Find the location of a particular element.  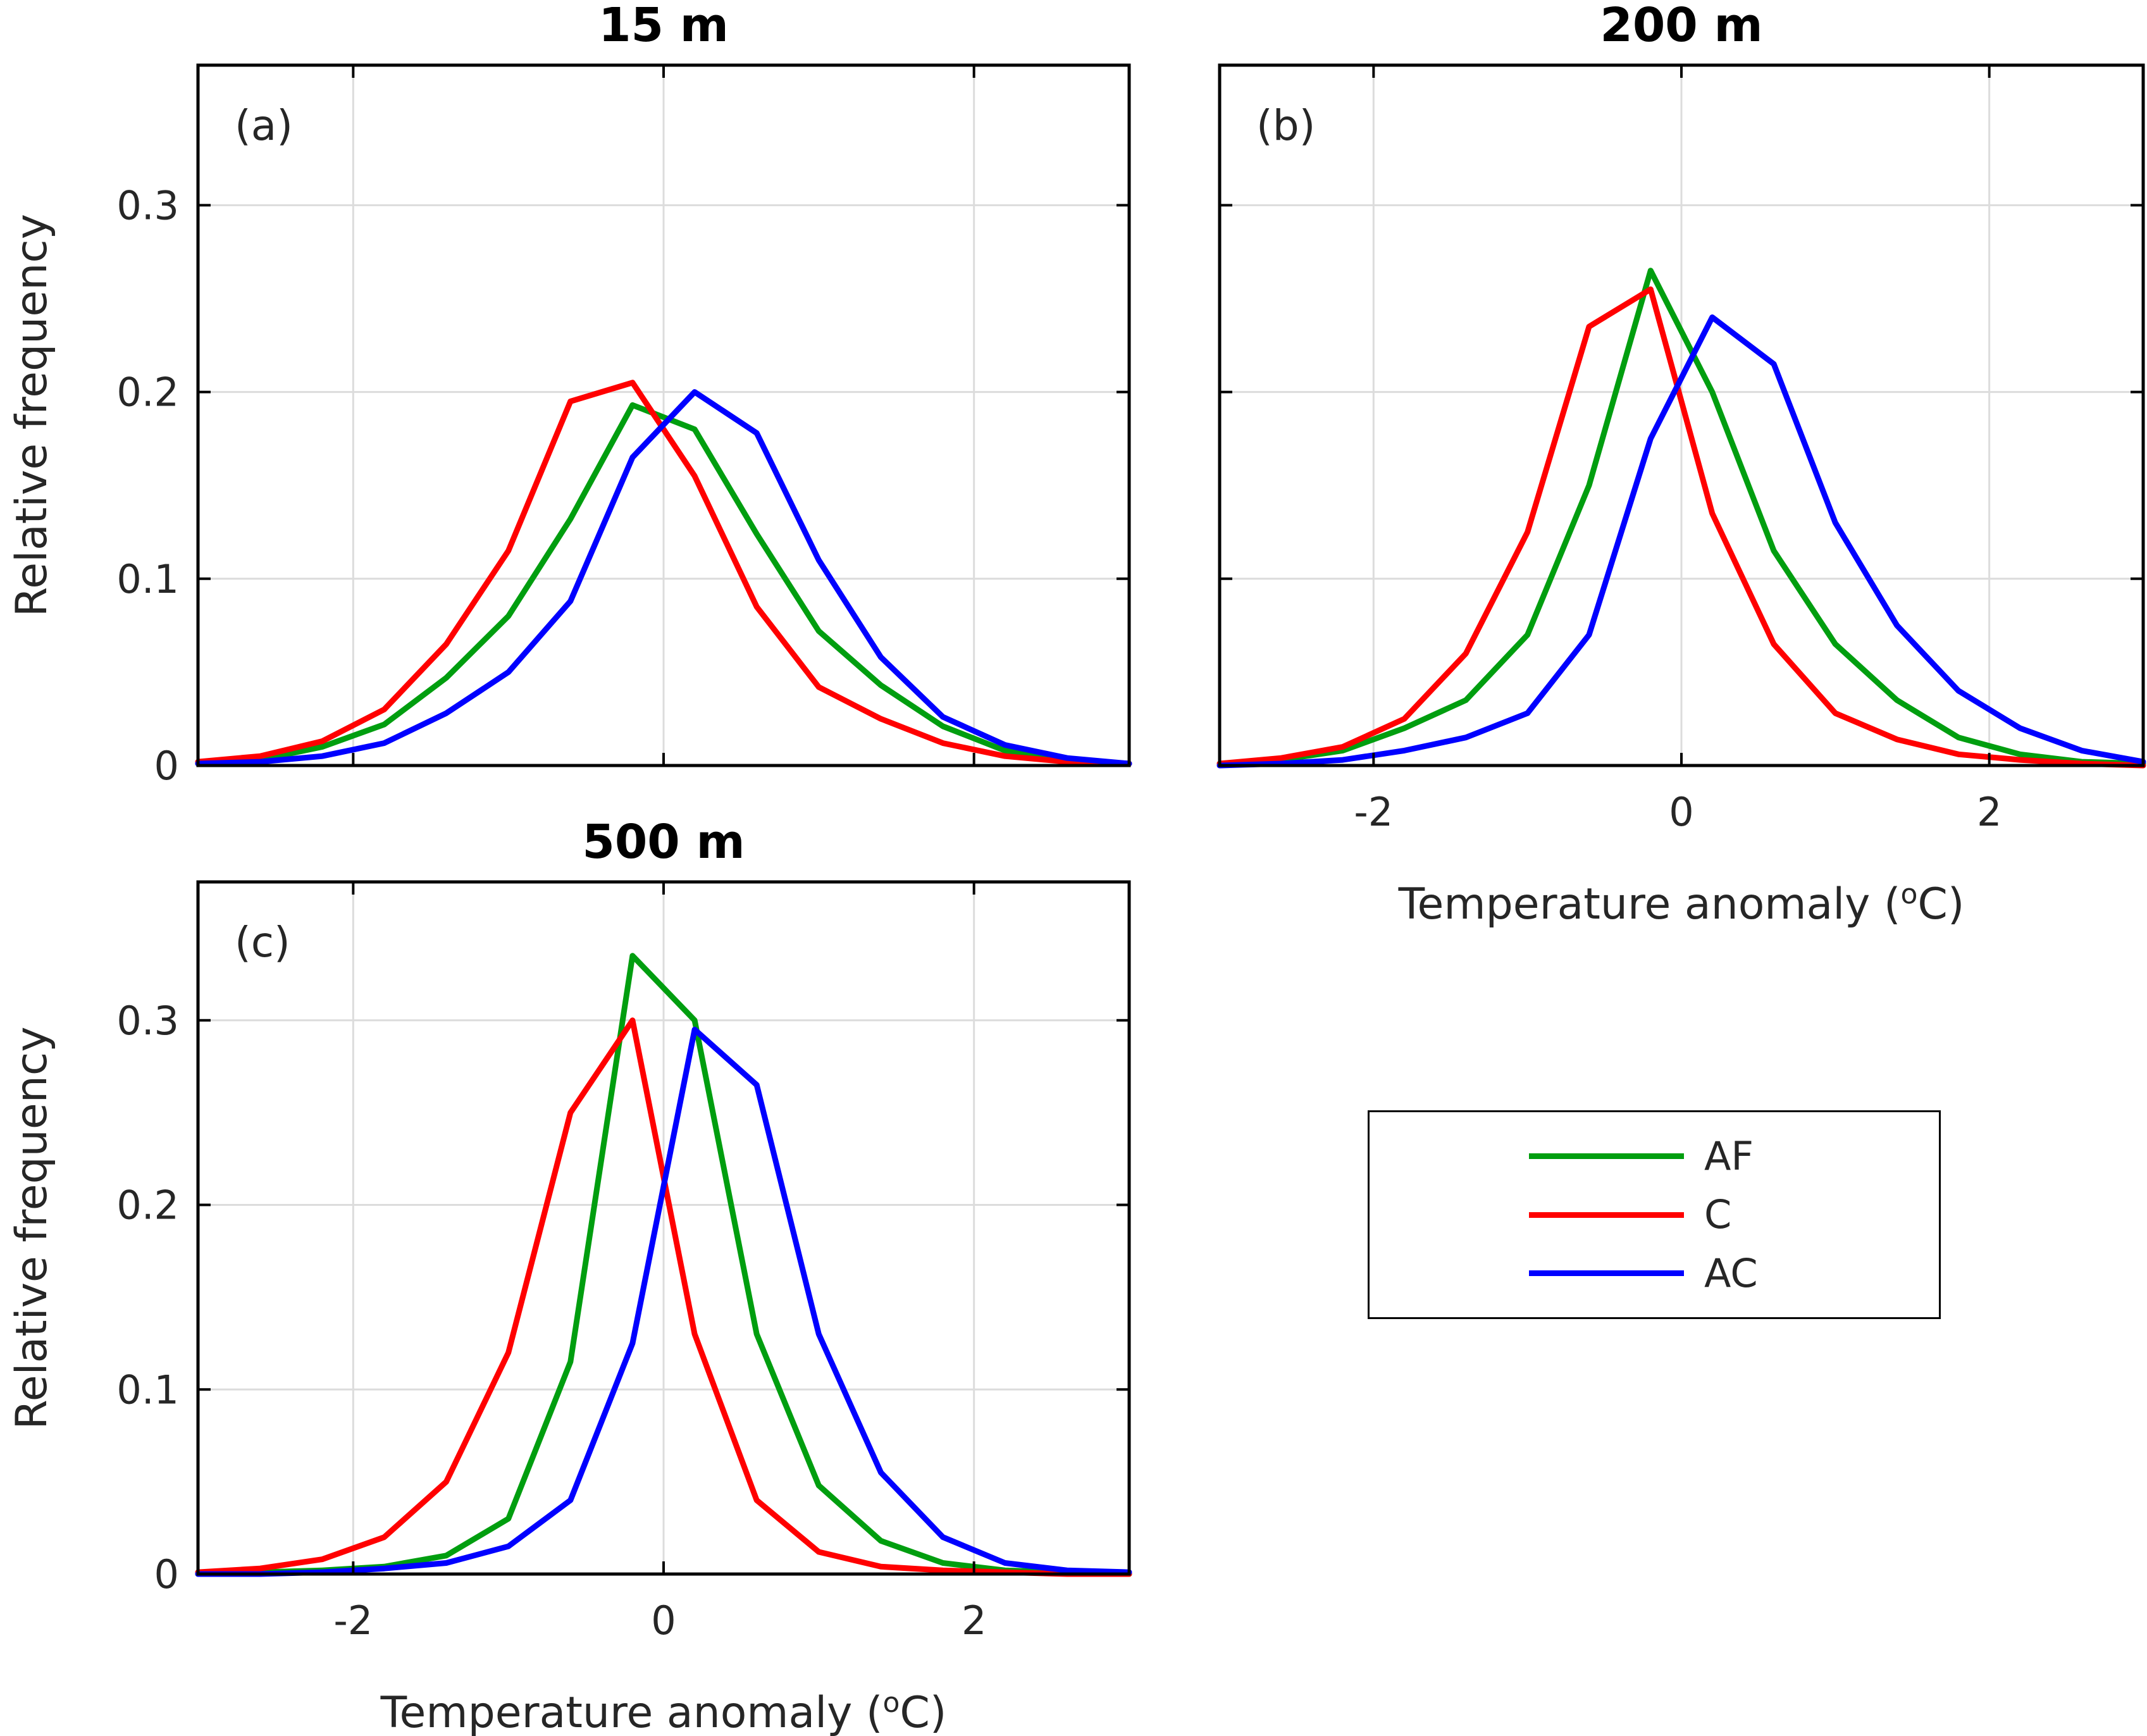

svg-text: (c) is located at coordinates (262, 942).